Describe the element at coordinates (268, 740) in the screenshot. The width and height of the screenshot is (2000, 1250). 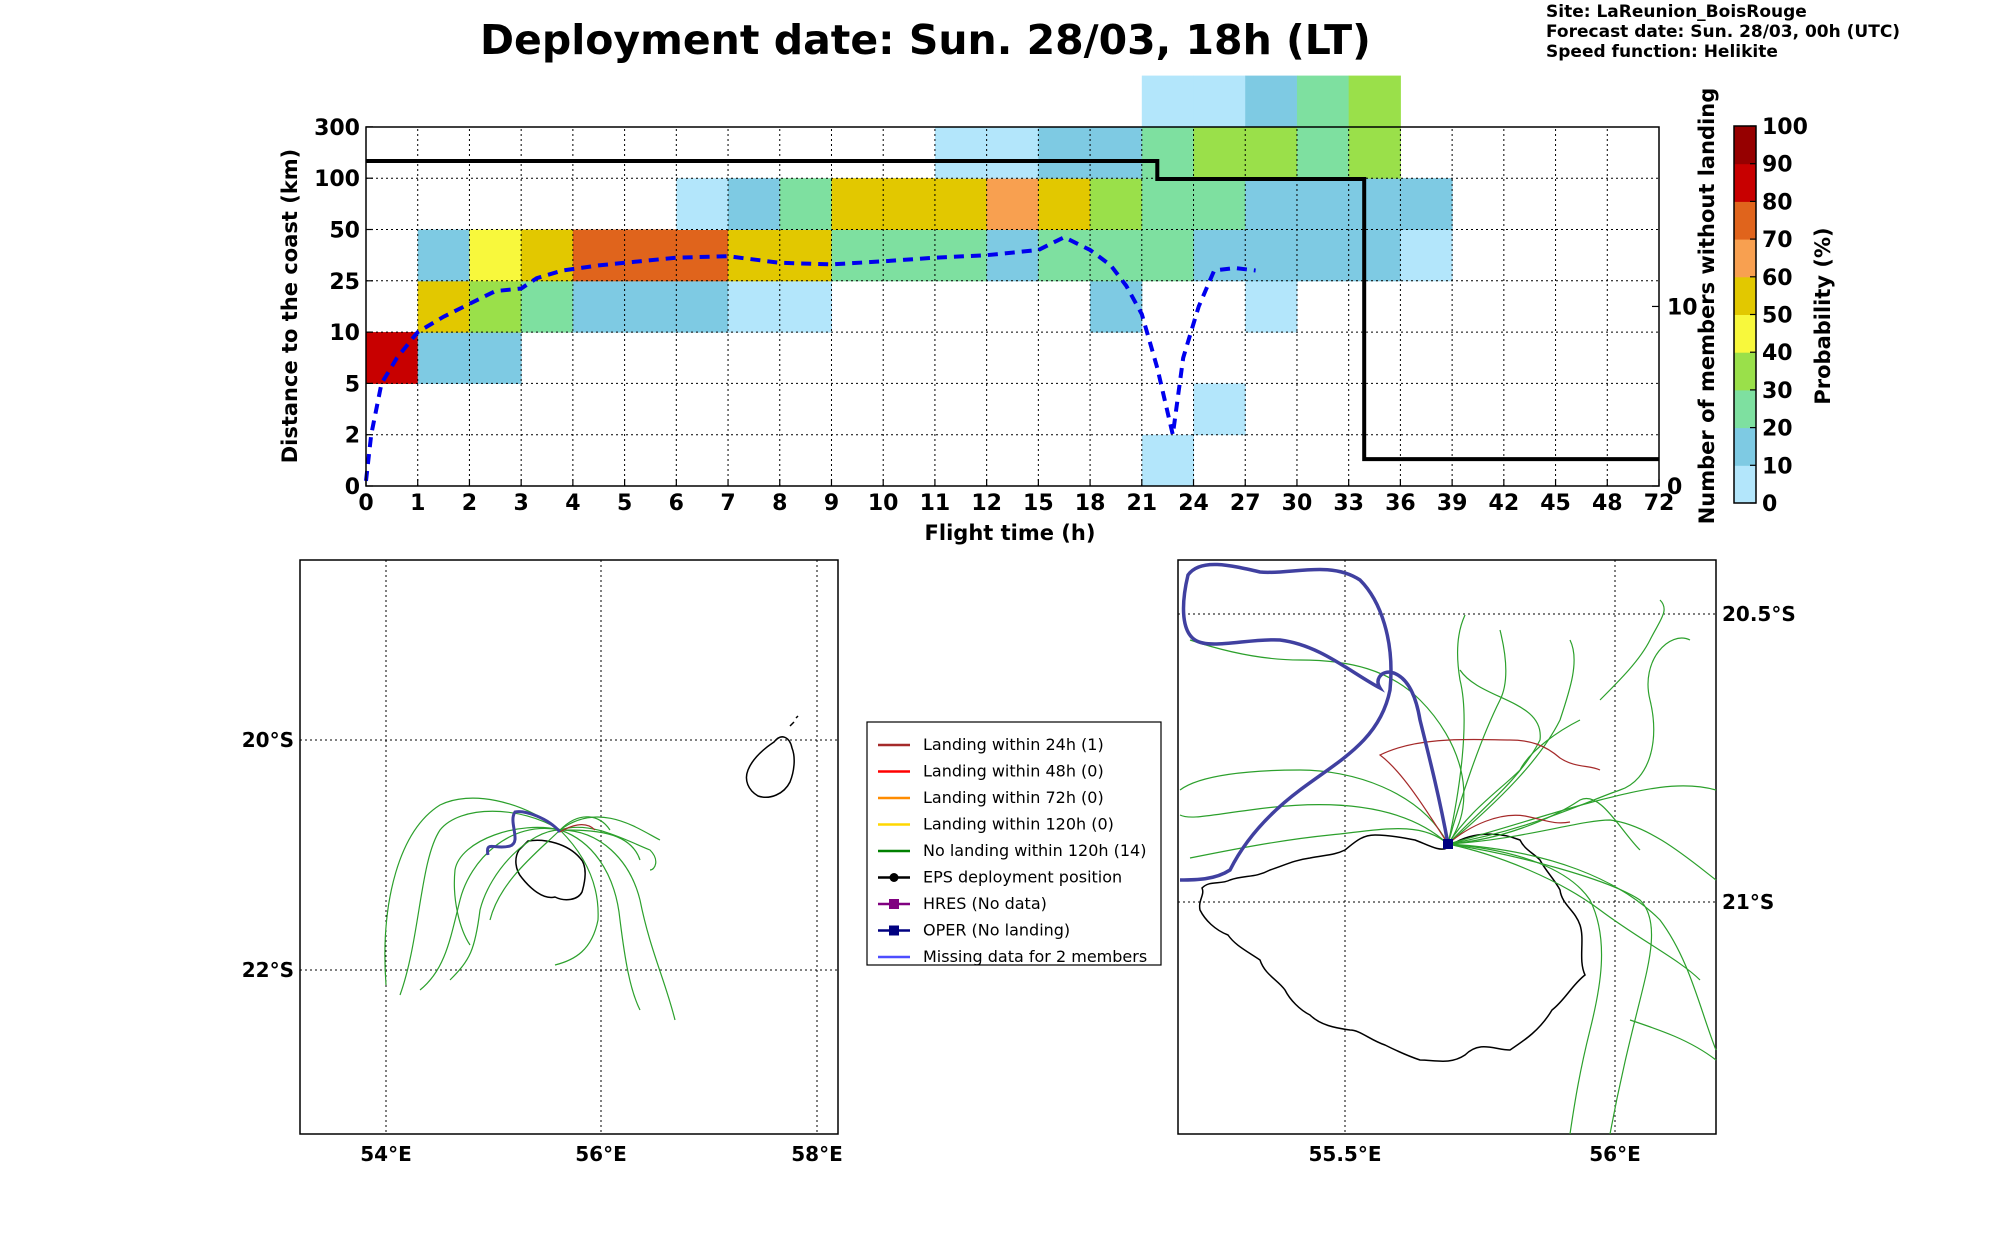
I see `map-overview-lat-tick: 20°S` at that location.